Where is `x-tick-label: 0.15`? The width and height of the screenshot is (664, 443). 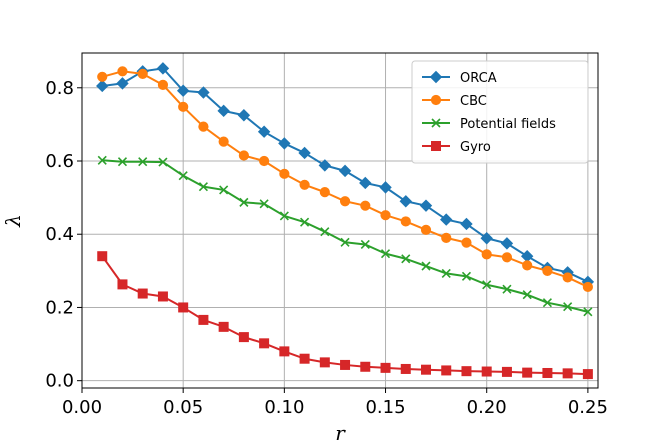
x-tick-label: 0.15 is located at coordinates (385, 407).